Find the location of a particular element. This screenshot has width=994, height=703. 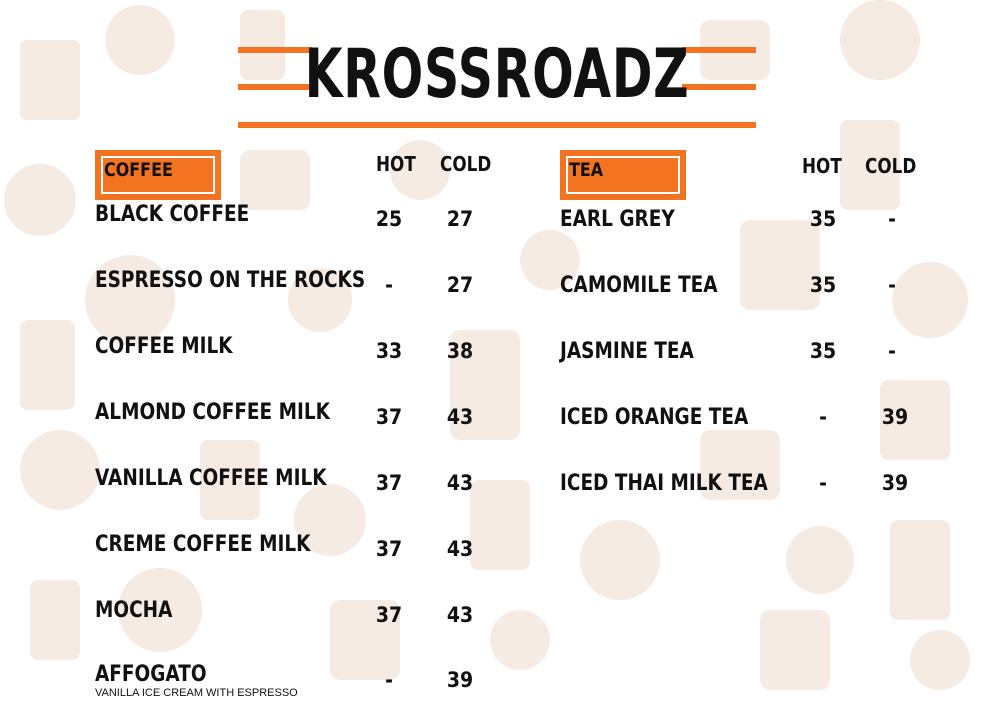

title-underline is located at coordinates (497, 125).